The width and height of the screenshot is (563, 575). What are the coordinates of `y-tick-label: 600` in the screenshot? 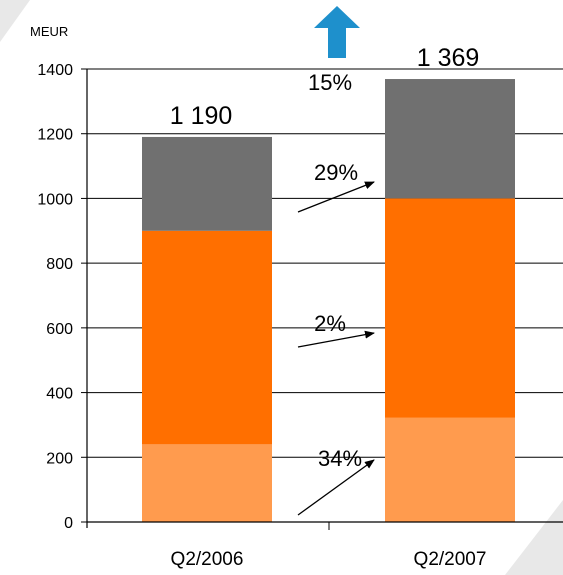 It's located at (59, 329).